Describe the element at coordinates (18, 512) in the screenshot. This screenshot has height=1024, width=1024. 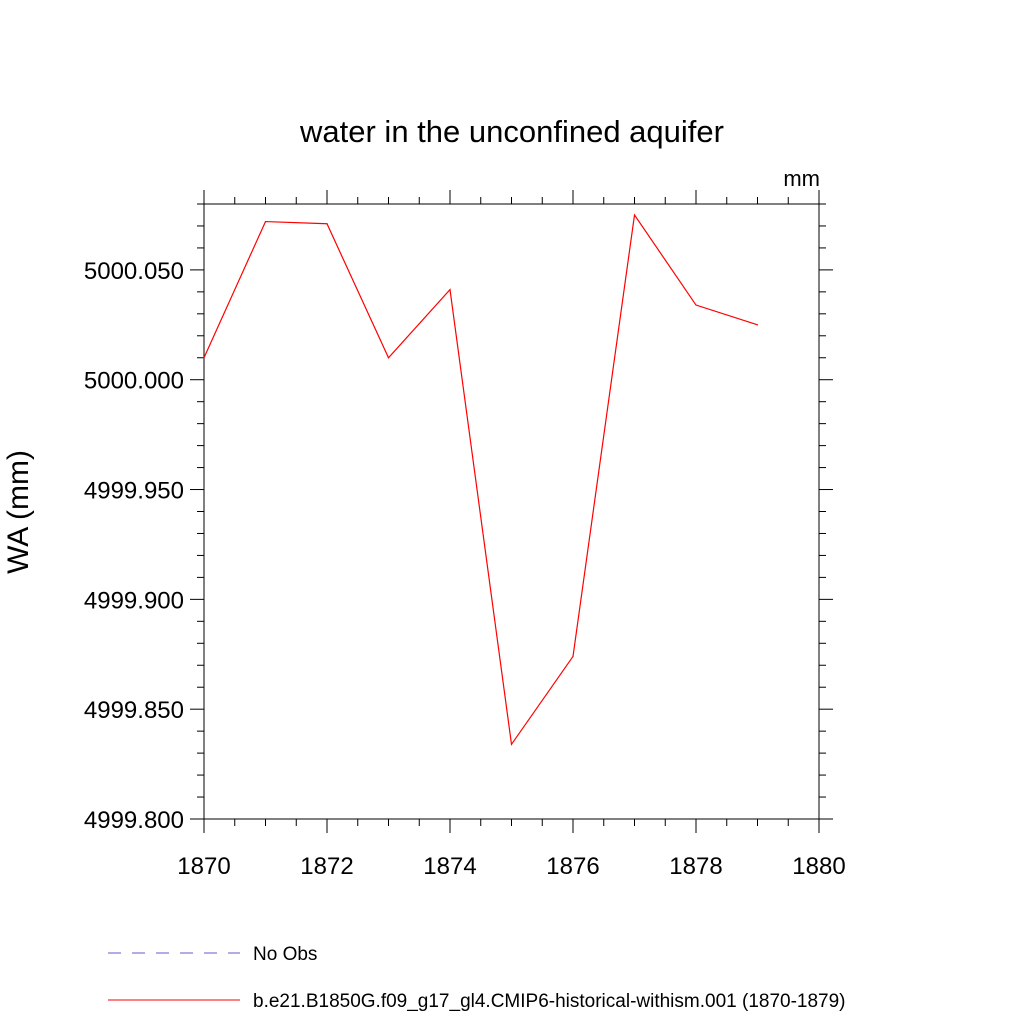
I see `y-axis-label: WA (mm)` at that location.